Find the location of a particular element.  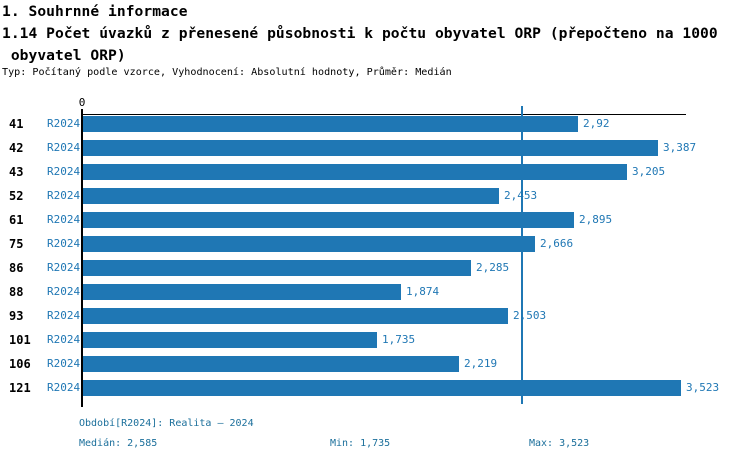

bar-value-label: 2,219 is located at coordinates (481, 363).